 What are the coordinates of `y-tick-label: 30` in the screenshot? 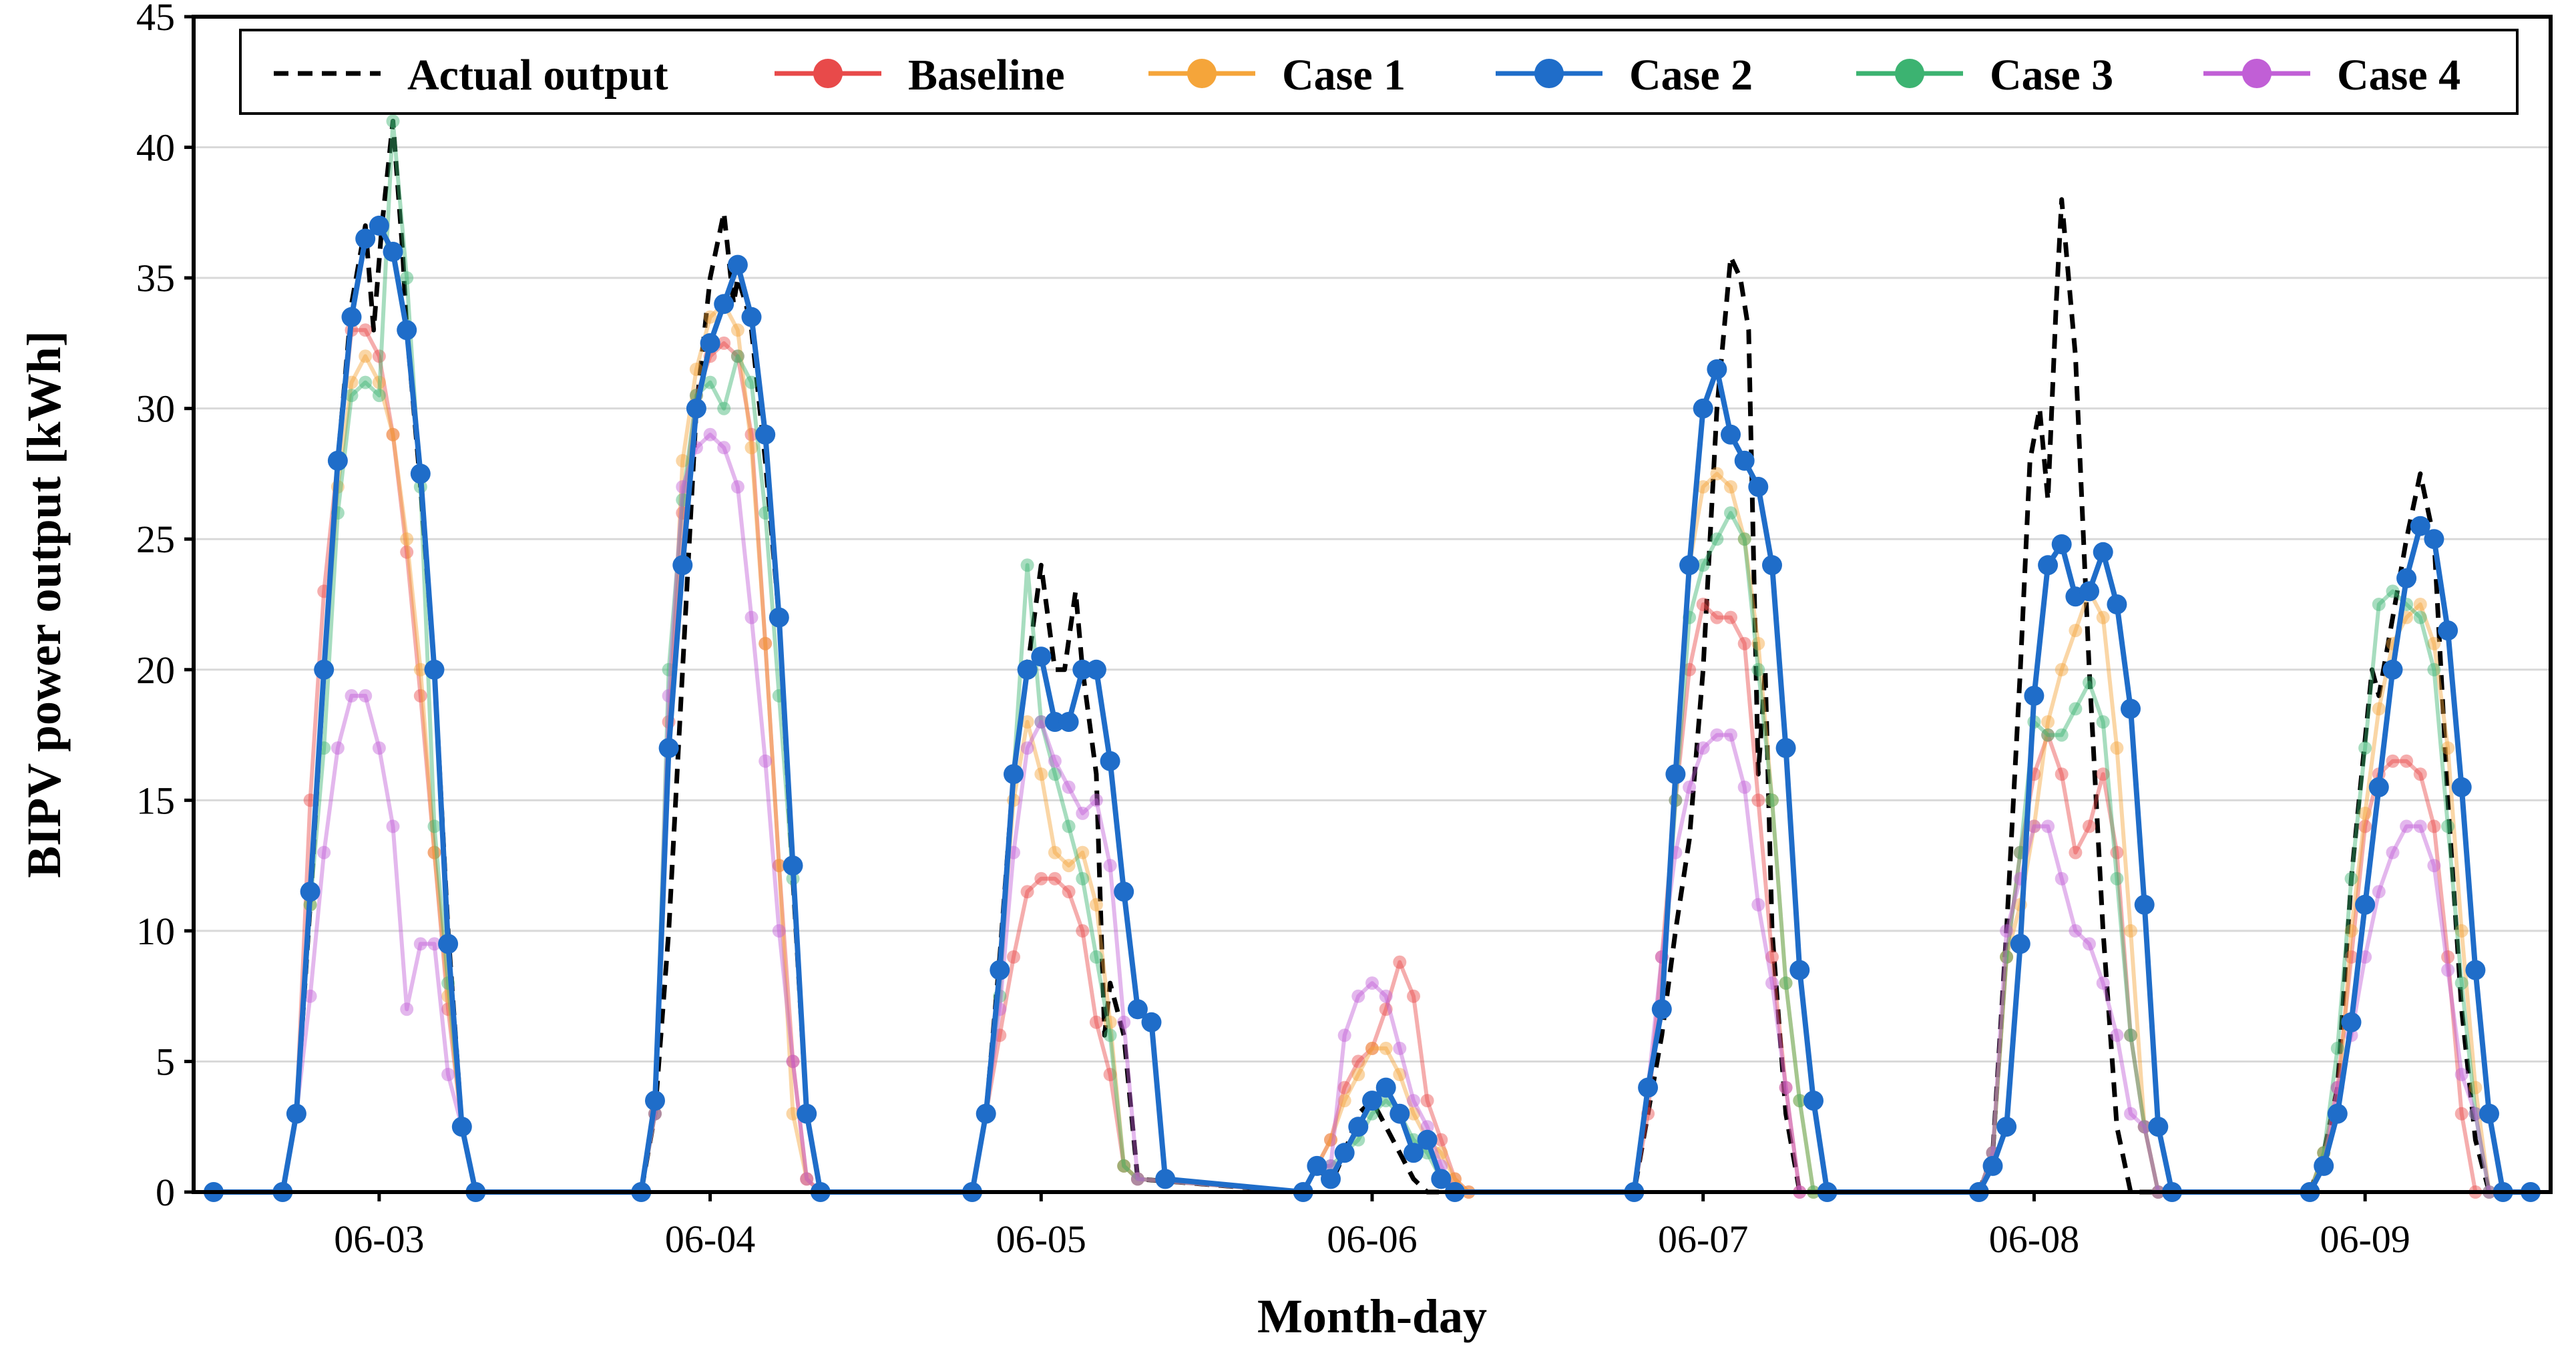 It's located at (155, 409).